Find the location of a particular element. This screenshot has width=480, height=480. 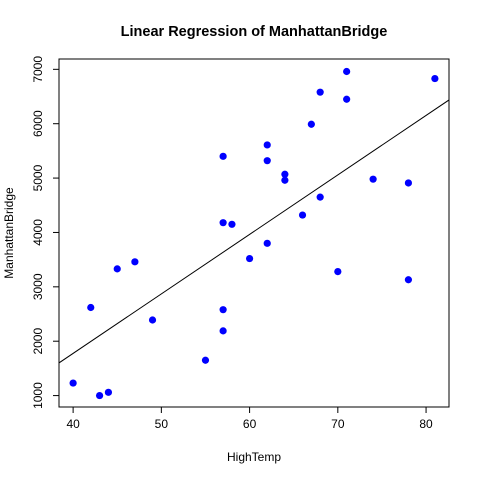

x-tick-label: 60 is located at coordinates (250, 424).